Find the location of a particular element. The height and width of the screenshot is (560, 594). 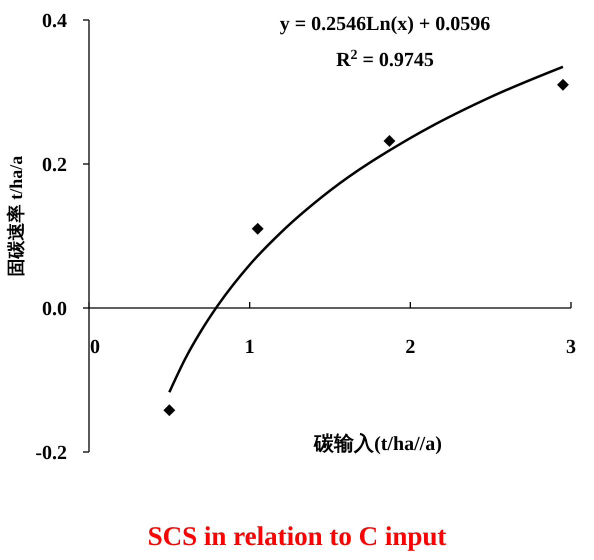

x-axis-title: 碳输入(t/ha//a) is located at coordinates (377, 443).